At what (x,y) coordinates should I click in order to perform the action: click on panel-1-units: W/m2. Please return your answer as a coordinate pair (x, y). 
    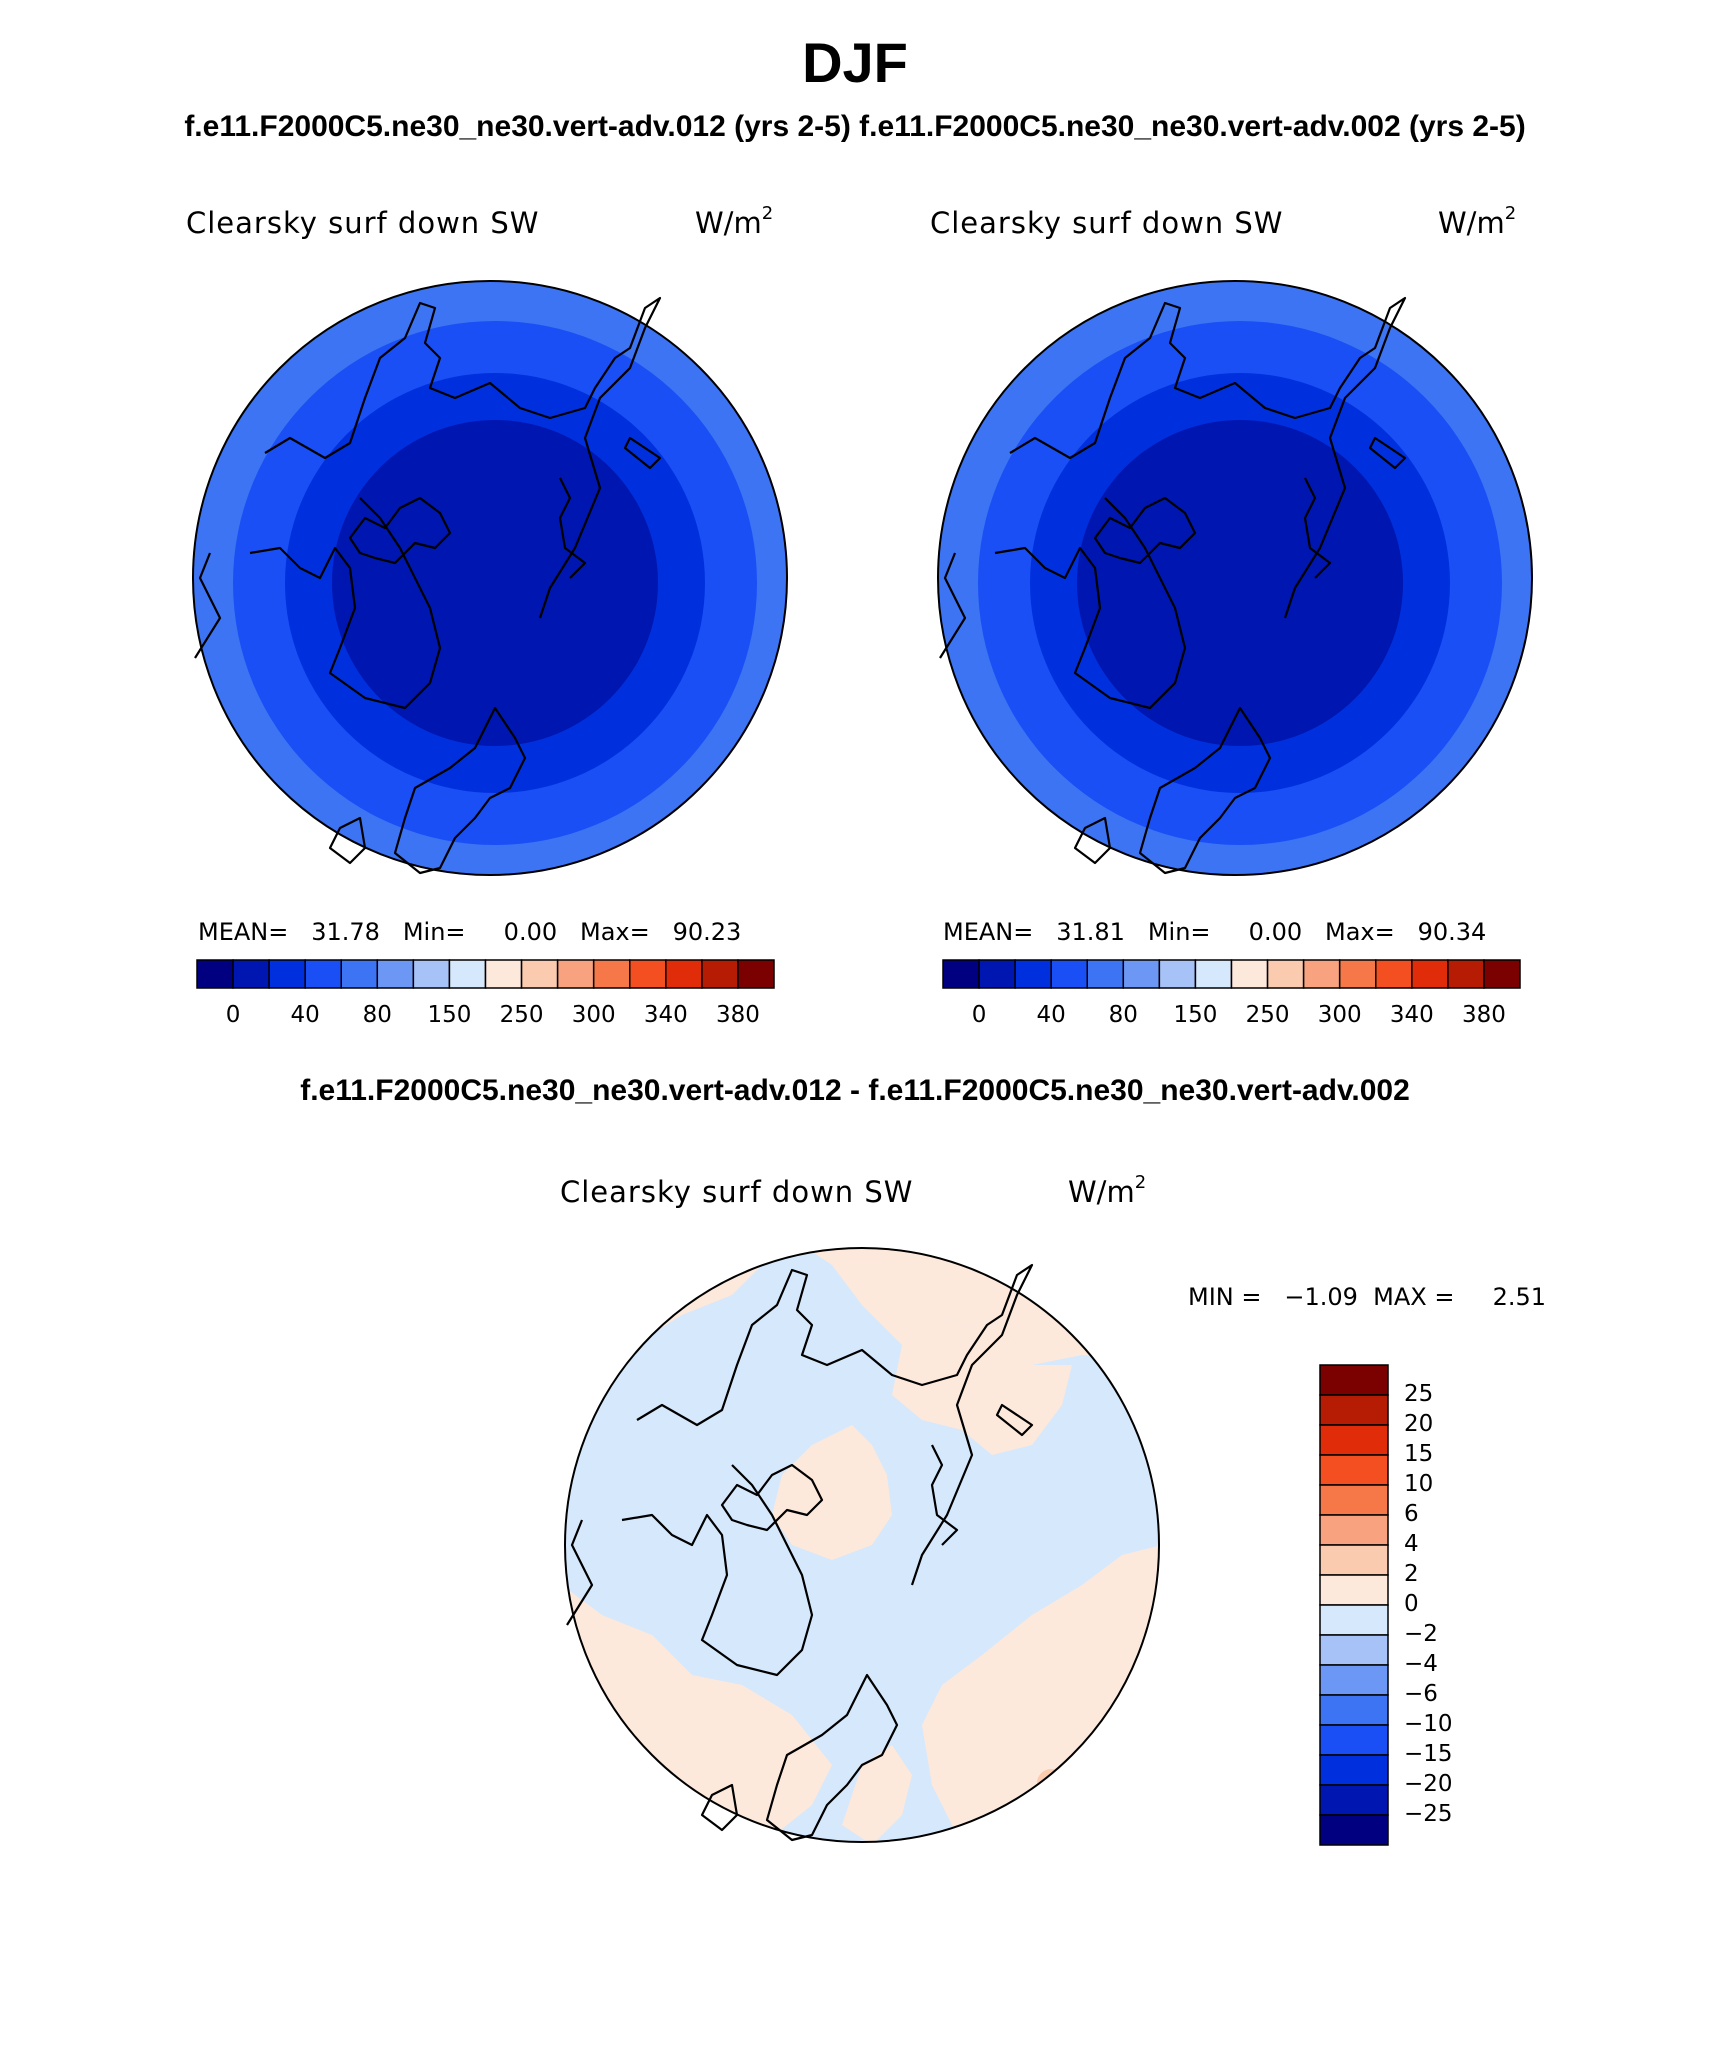
    Looking at the image, I should click on (734, 222).